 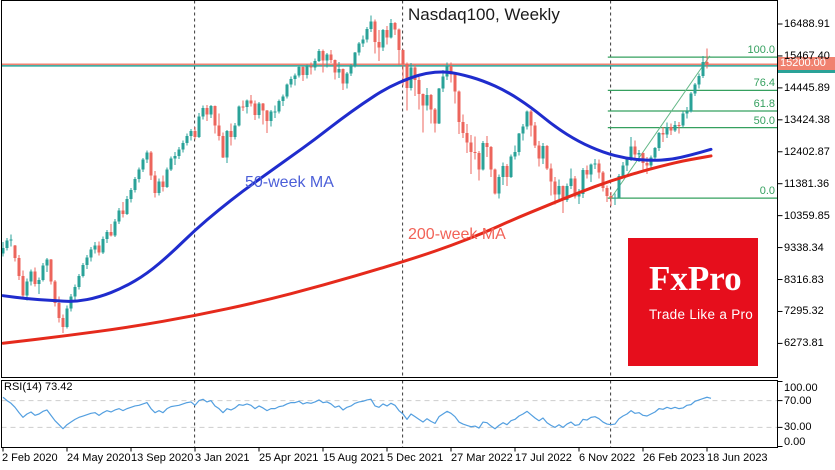 What do you see at coordinates (222, 458) in the screenshot?
I see `date-axis-label: 3 Jan 2021` at bounding box center [222, 458].